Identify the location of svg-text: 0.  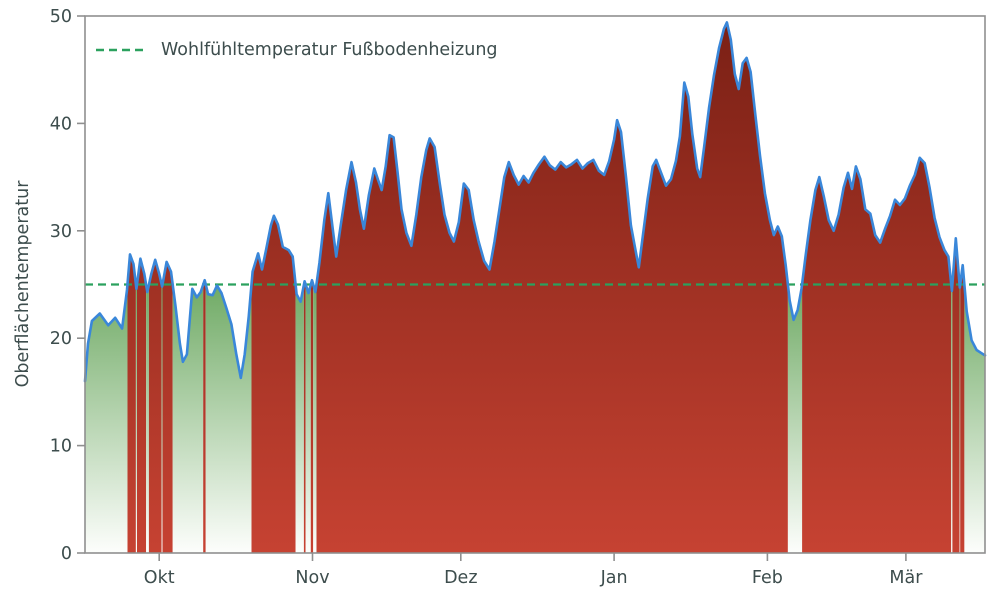
(66, 554).